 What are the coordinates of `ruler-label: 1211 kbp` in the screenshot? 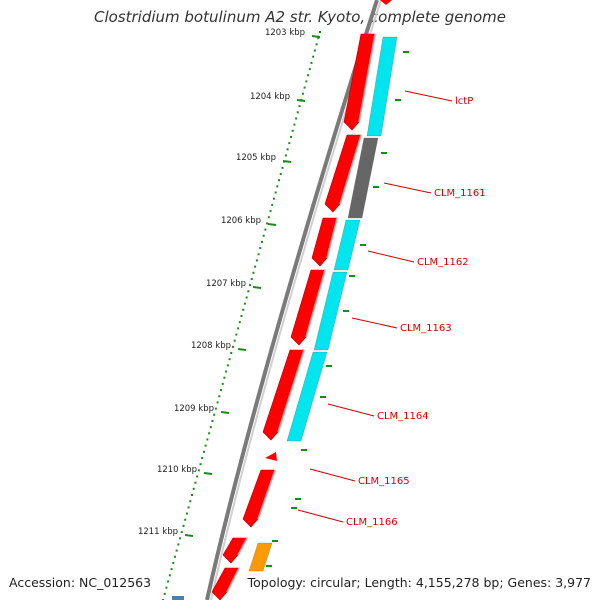 It's located at (158, 532).